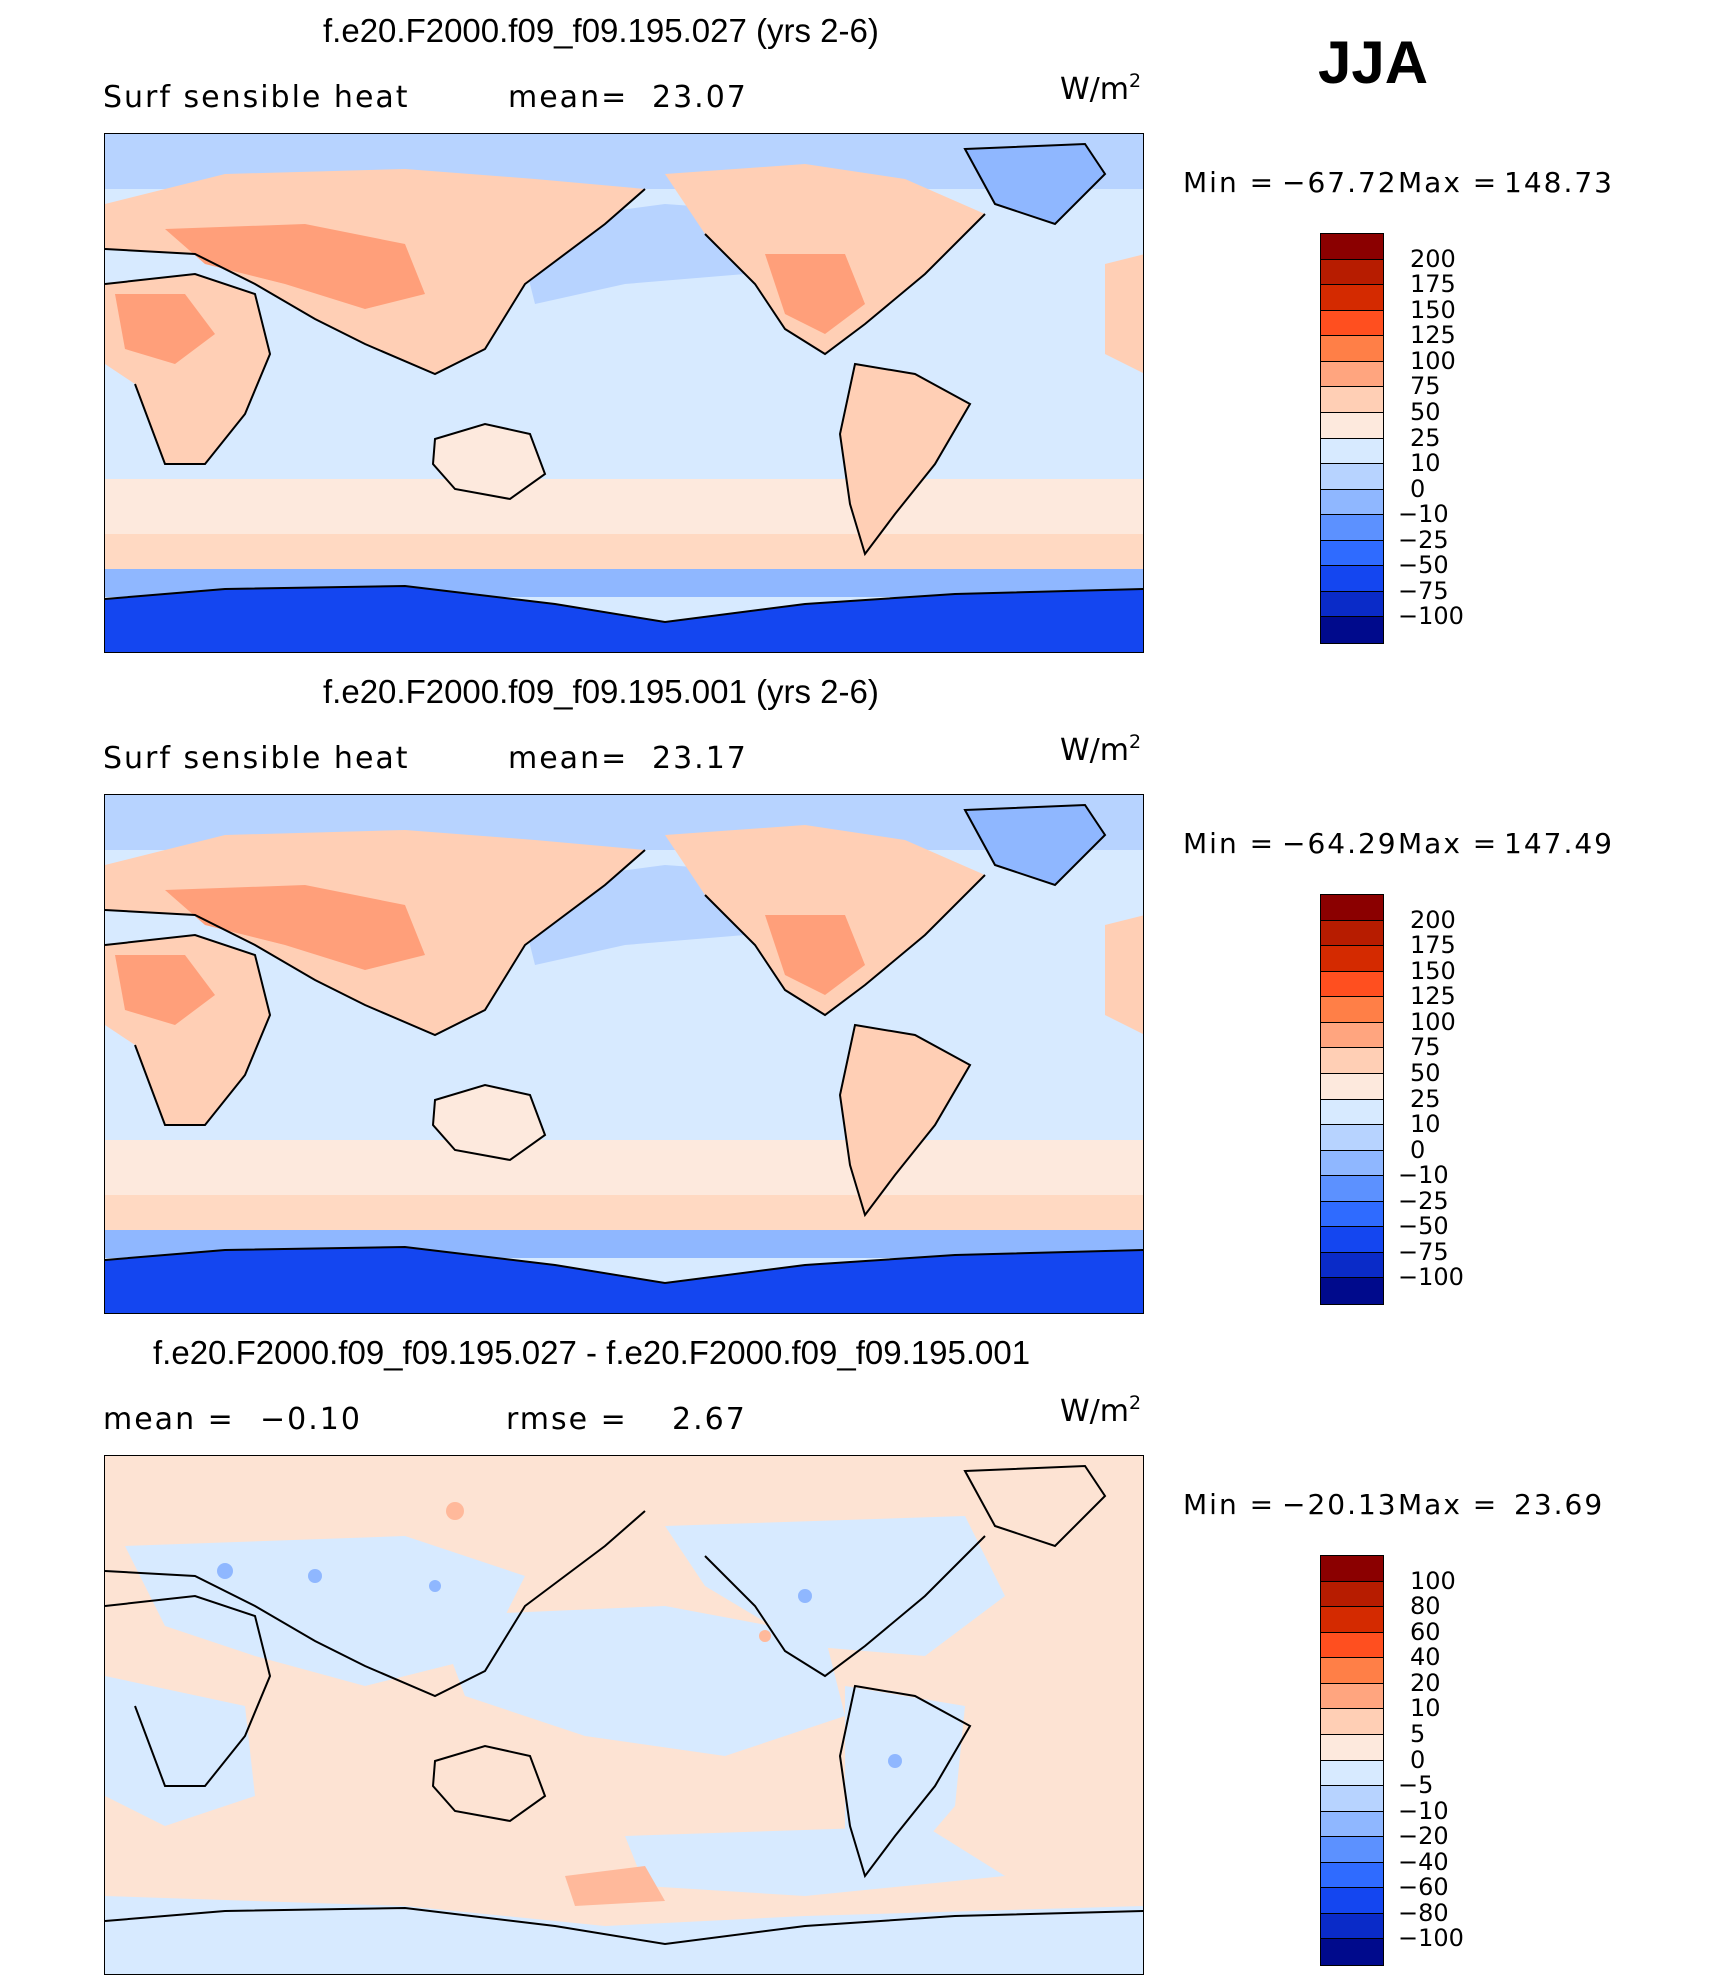 Image resolution: width=1710 pixels, height=1979 pixels. I want to click on colorbar-tick-label: −25, so click(1423, 539).